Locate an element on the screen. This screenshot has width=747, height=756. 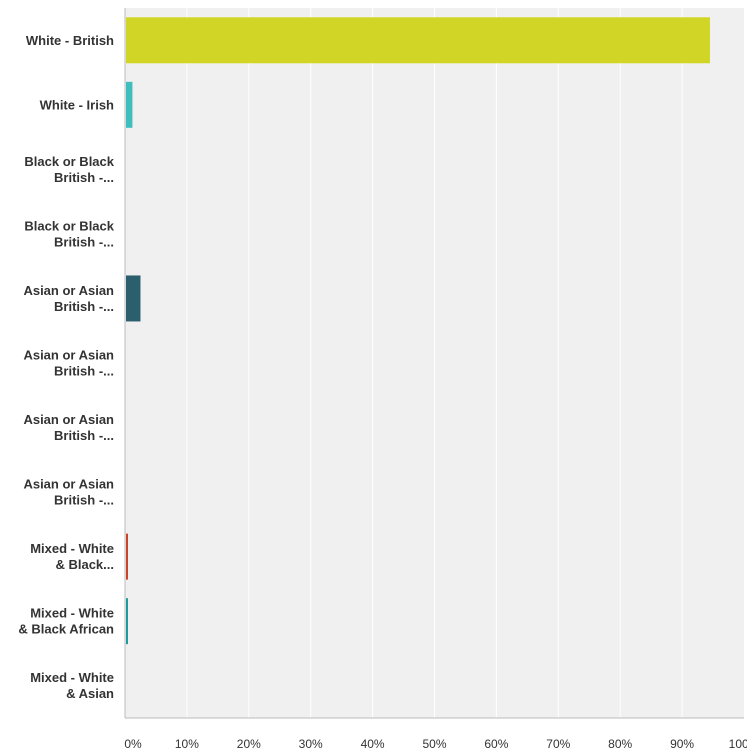
category-label-line: White - Irish is located at coordinates (77, 104).